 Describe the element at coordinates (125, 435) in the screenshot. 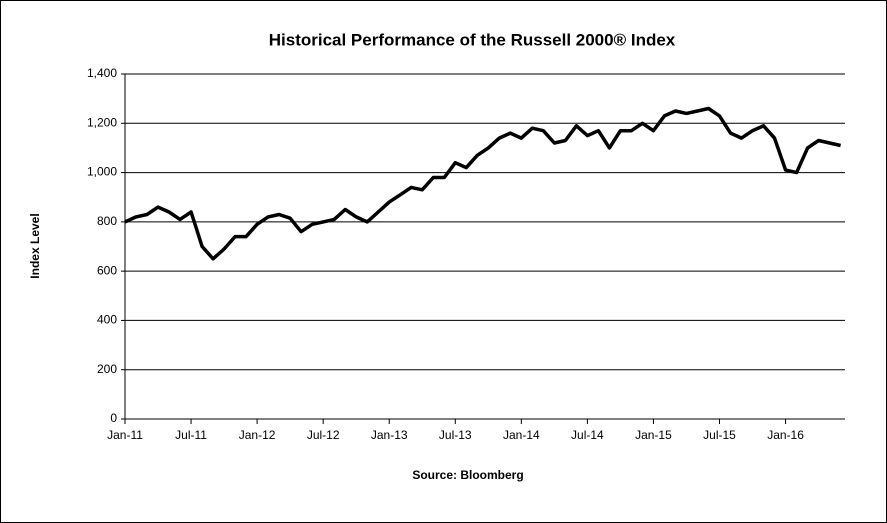

I see `x-tick-label: Jan-11` at that location.